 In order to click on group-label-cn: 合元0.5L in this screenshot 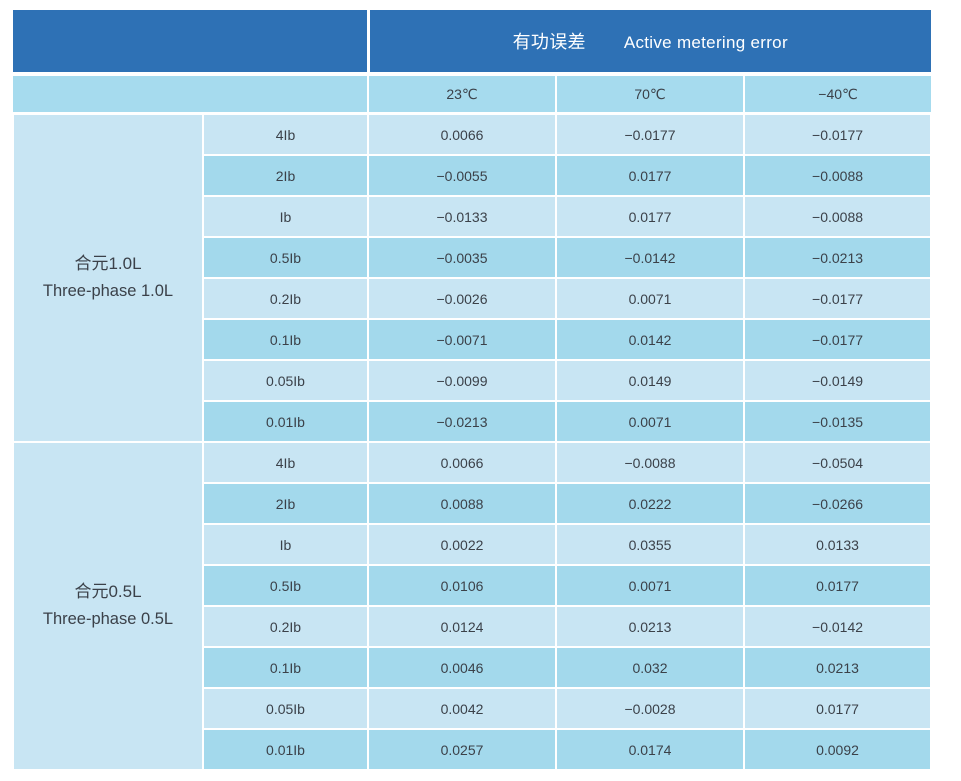, I will do `click(108, 591)`.